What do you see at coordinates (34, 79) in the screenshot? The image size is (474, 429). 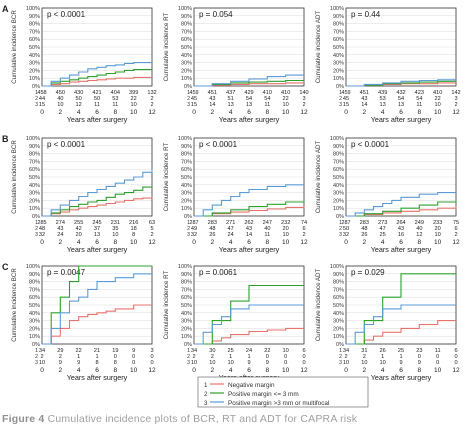 I see `y-tick-label: 10%` at bounding box center [34, 79].